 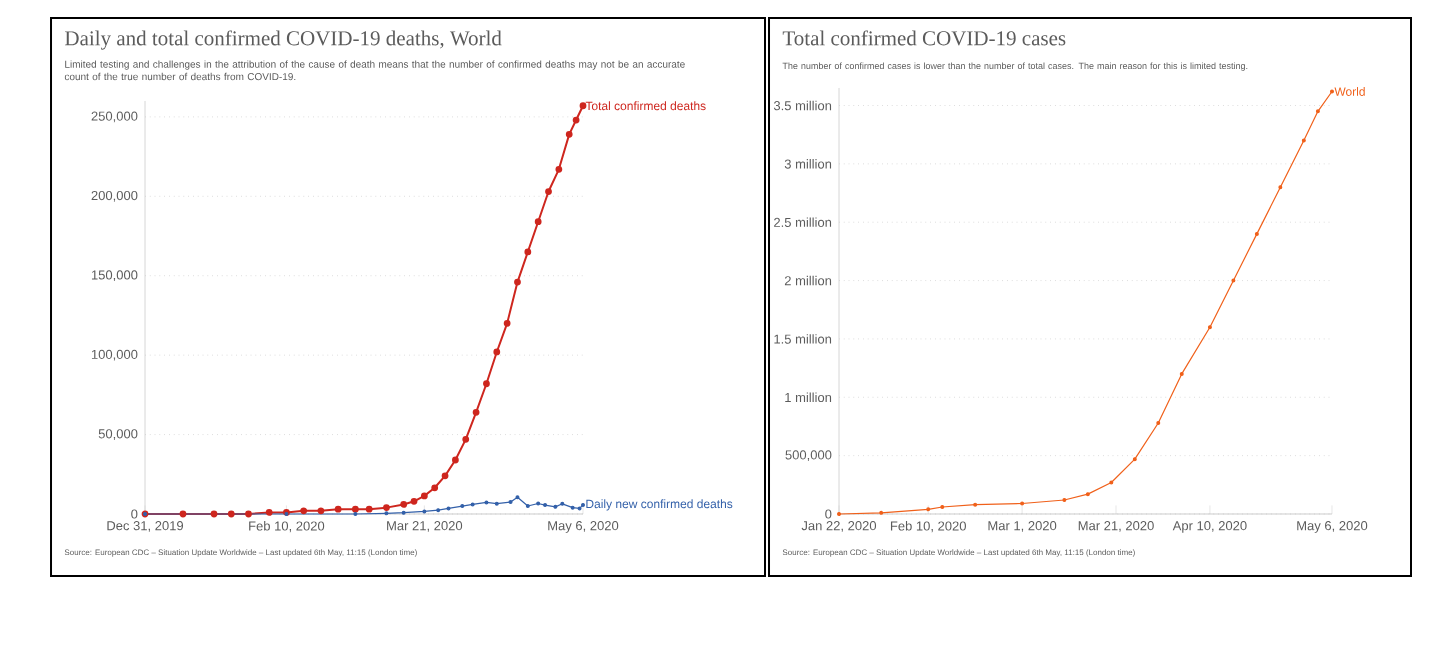 I want to click on y-tick-label: 2 million, so click(x=808, y=280).